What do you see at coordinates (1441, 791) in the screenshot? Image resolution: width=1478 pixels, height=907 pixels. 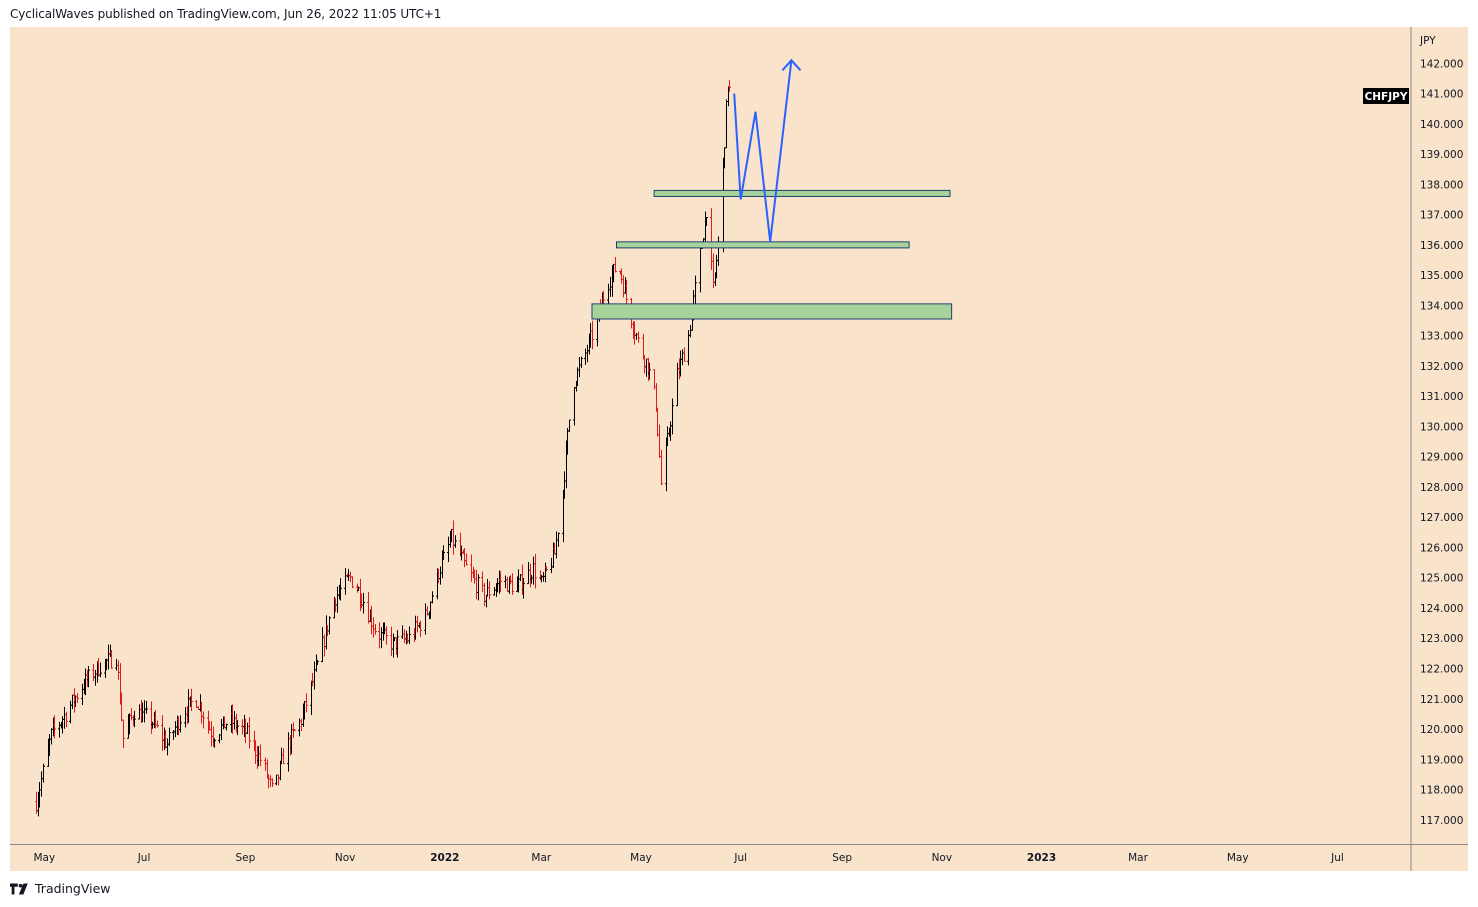 I see `price-tick-label: 118.000` at bounding box center [1441, 791].